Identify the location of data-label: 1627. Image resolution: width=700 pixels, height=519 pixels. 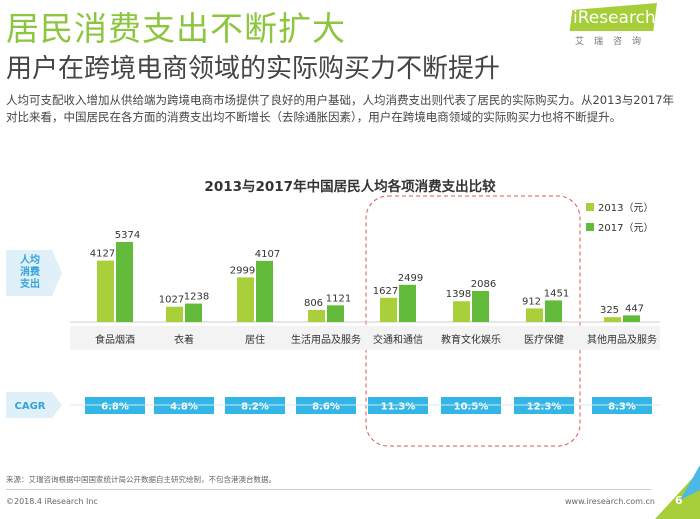
(385, 291).